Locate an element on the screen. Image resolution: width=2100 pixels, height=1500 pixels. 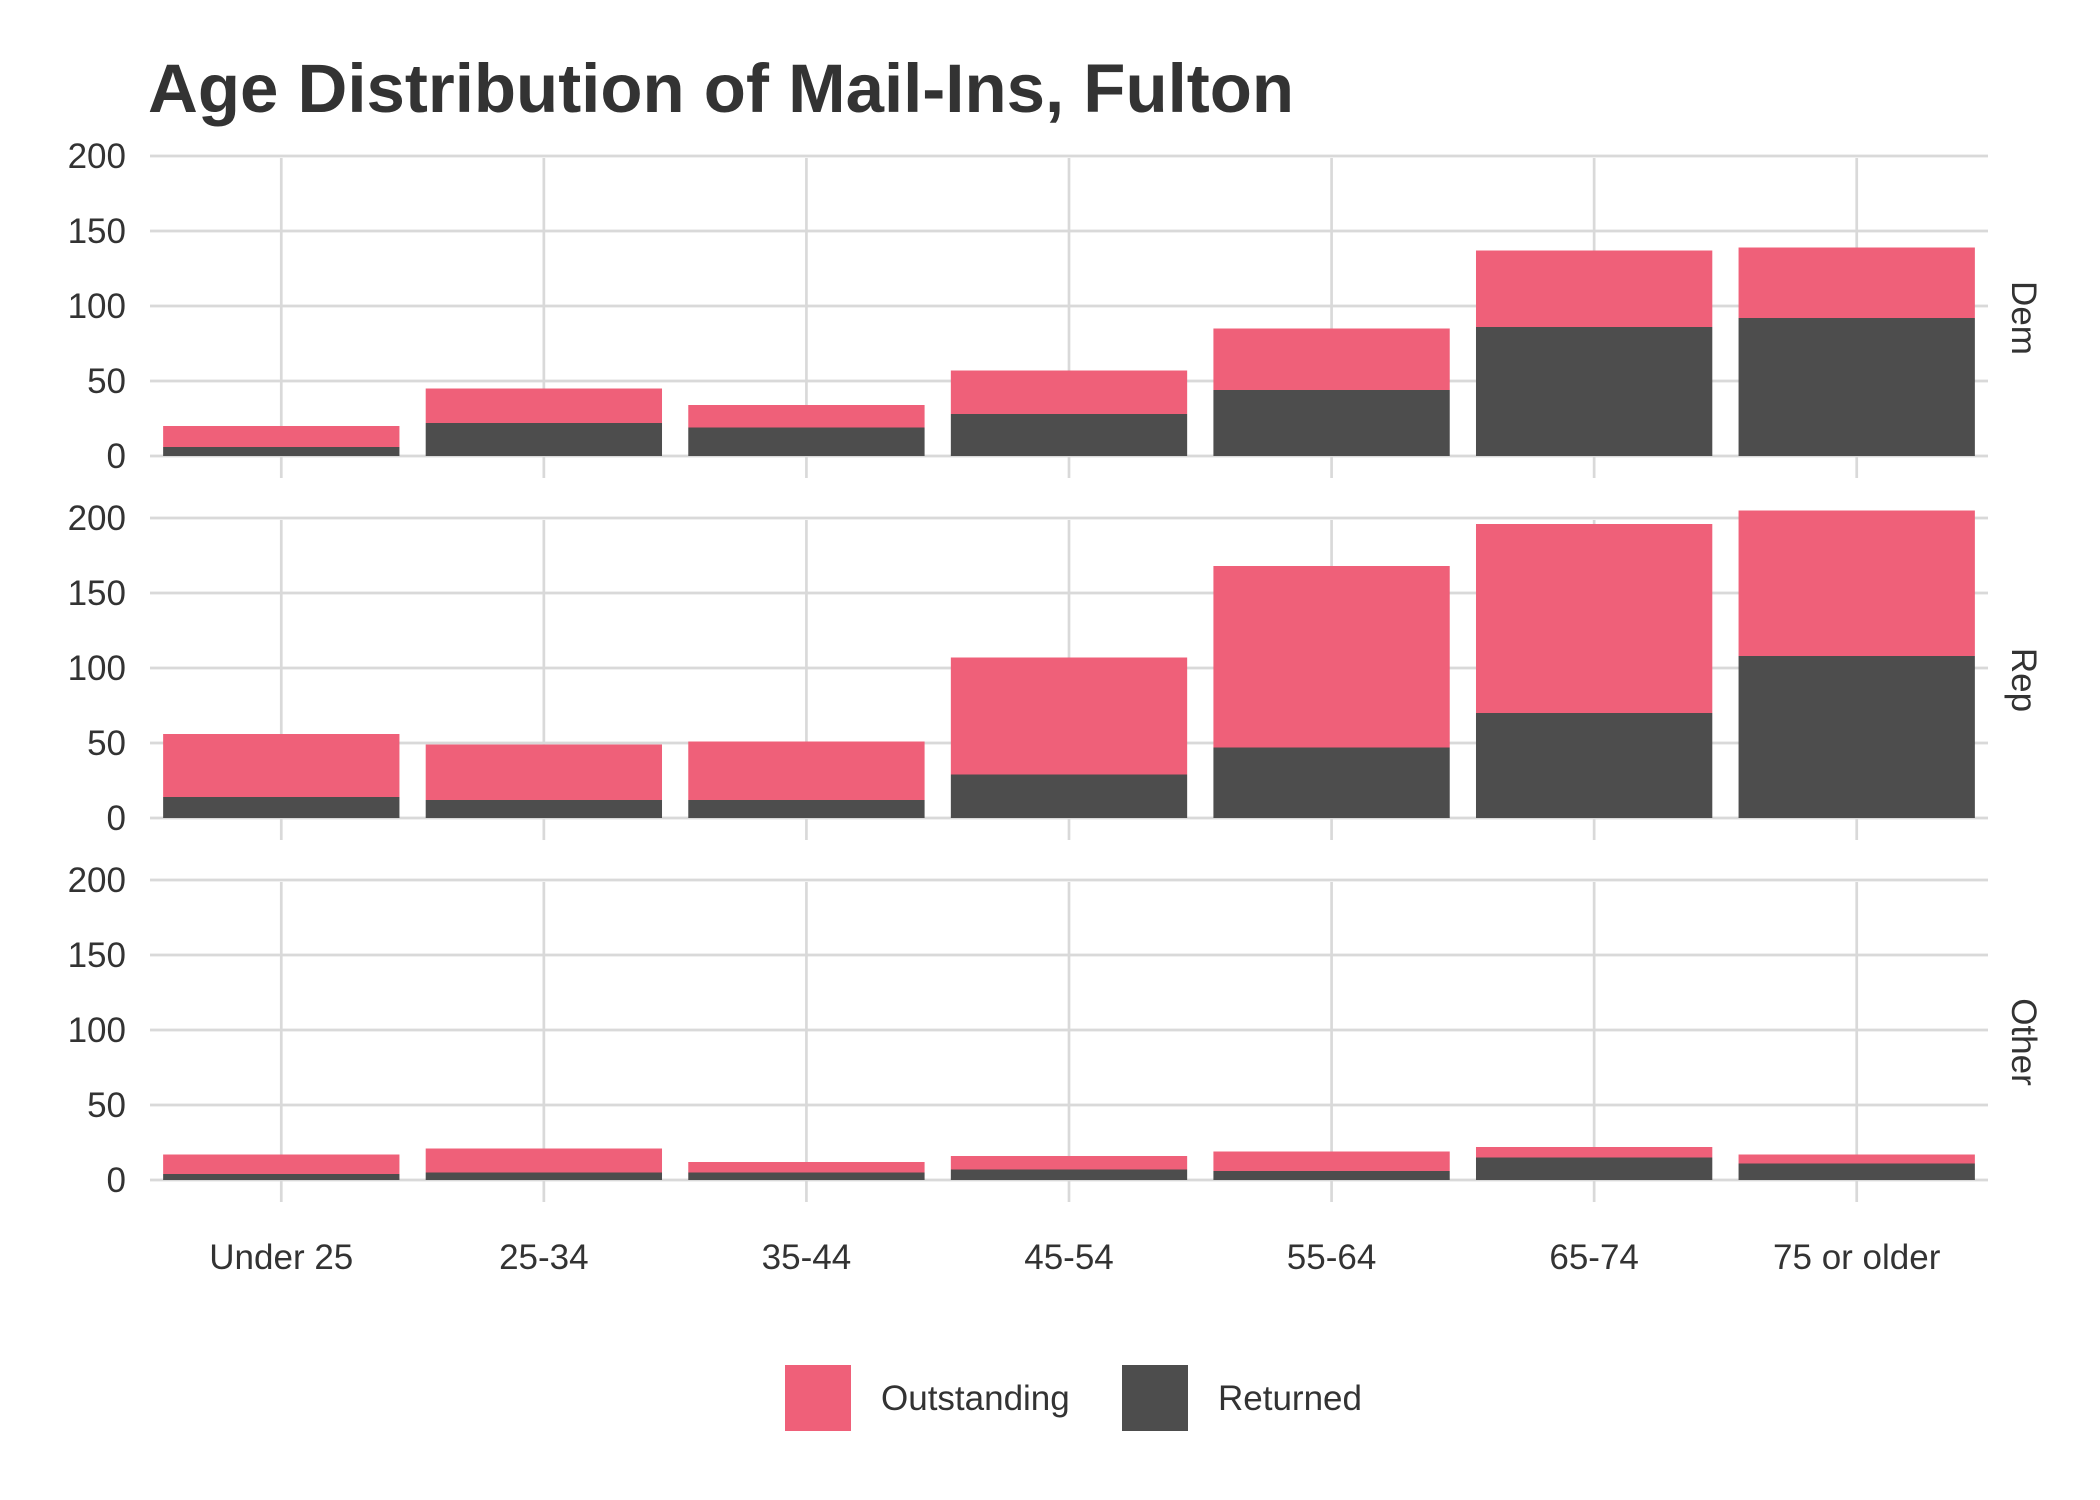
bar-other-returned-75-or-older is located at coordinates (1856, 1171).